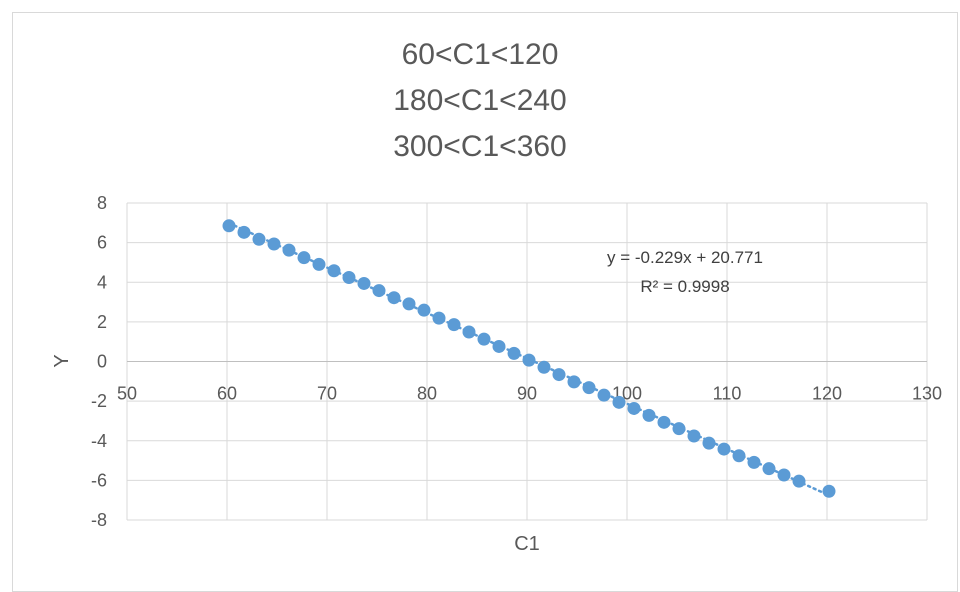 Image resolution: width=960 pixels, height=592 pixels. Describe the element at coordinates (685, 257) in the screenshot. I see `trendline-equation: y = -0.229x + 20.771` at that location.